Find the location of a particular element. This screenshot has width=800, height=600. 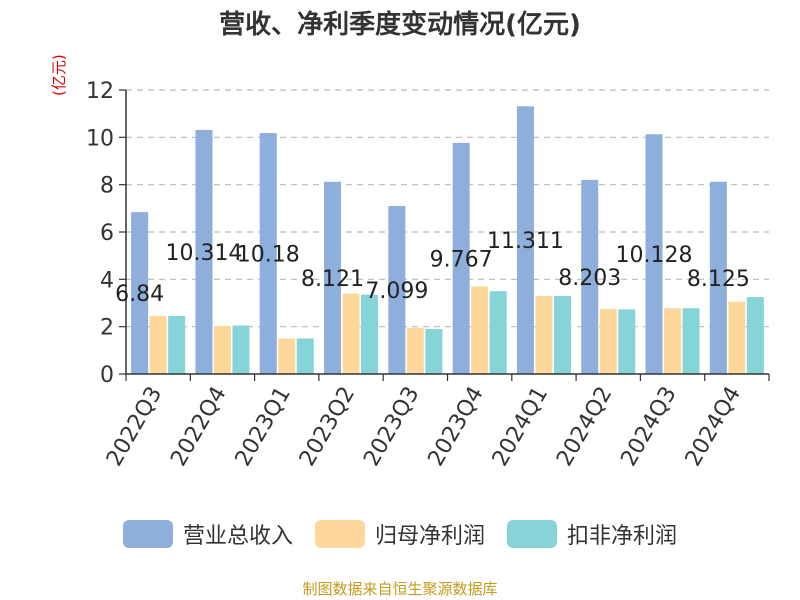

data-label: 8.203 is located at coordinates (589, 278).